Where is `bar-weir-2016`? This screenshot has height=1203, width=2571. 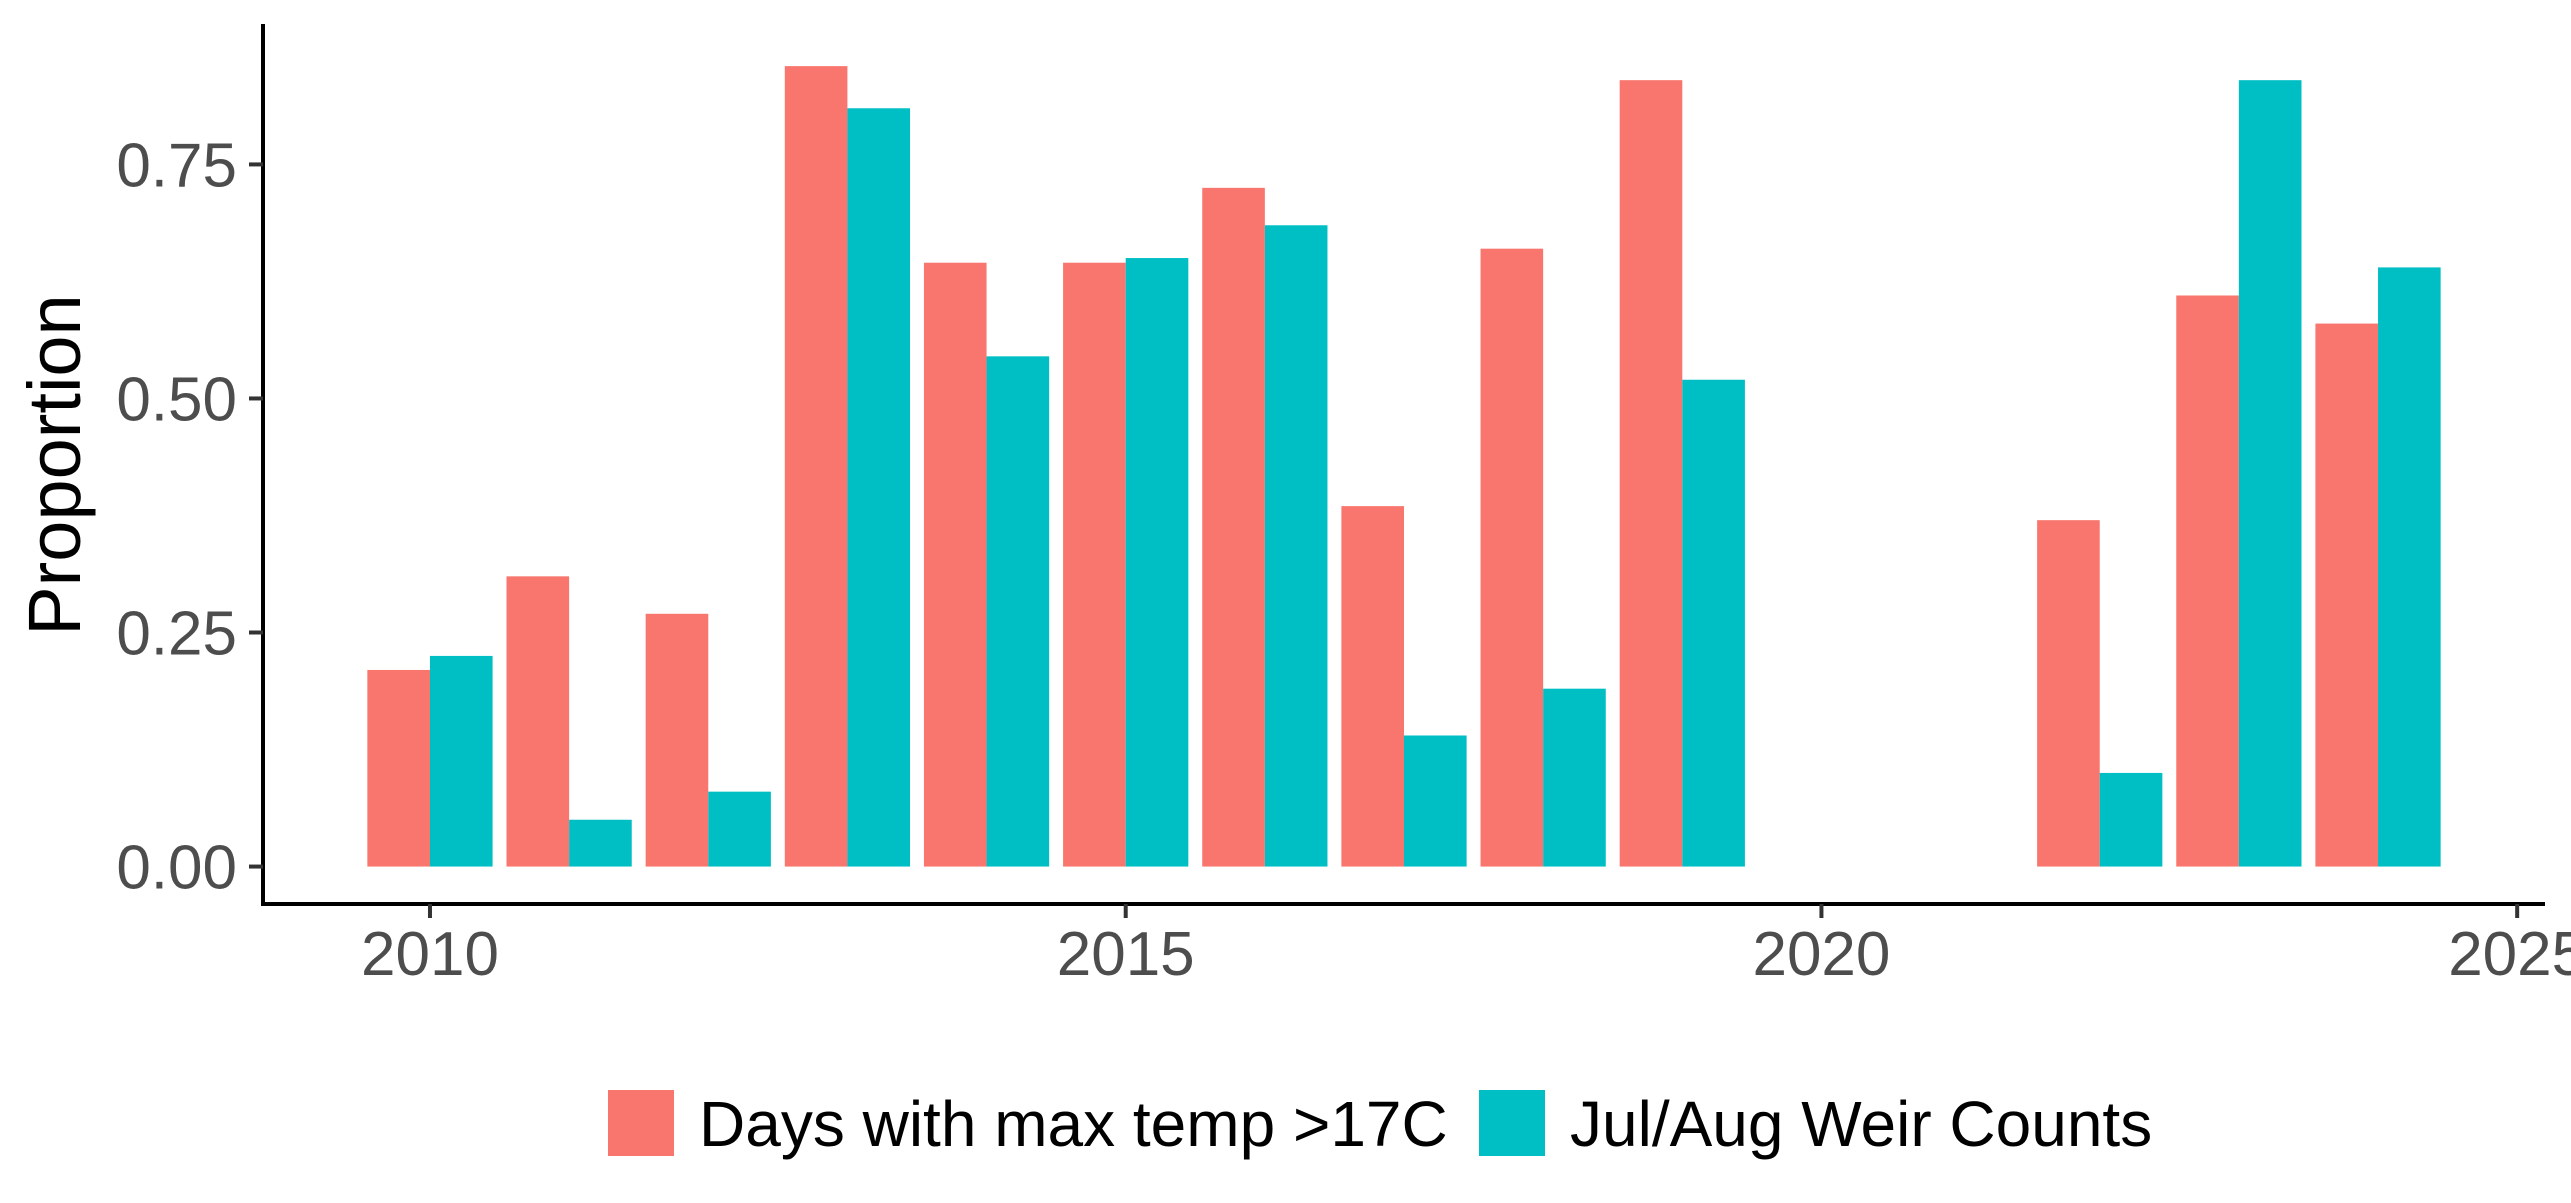 bar-weir-2016 is located at coordinates (1296, 546).